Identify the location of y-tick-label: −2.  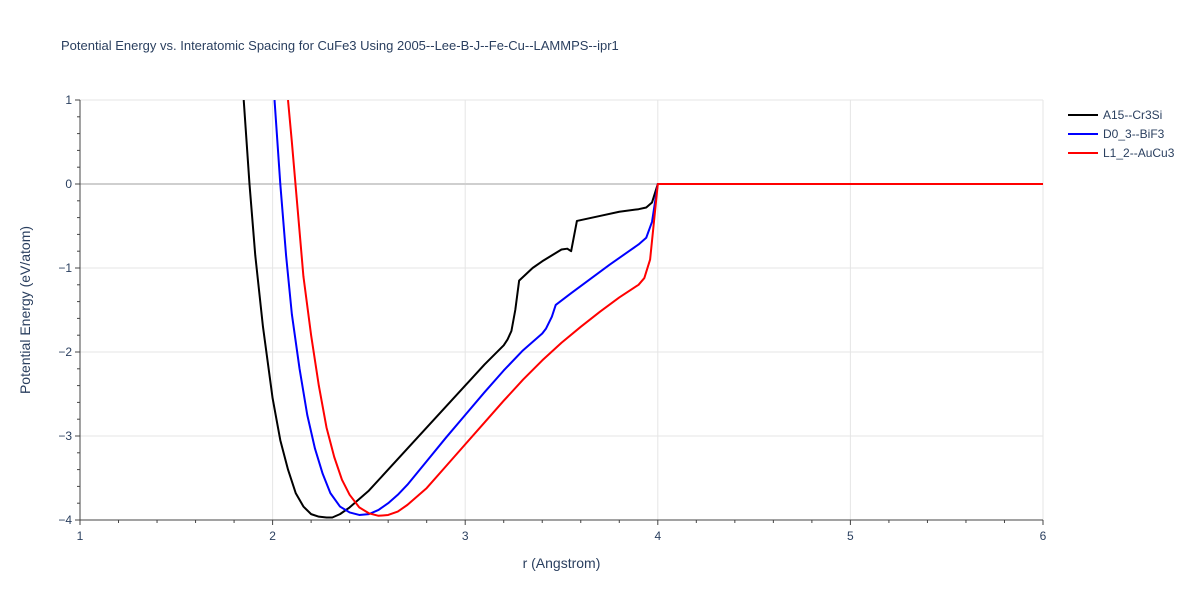
(65, 352).